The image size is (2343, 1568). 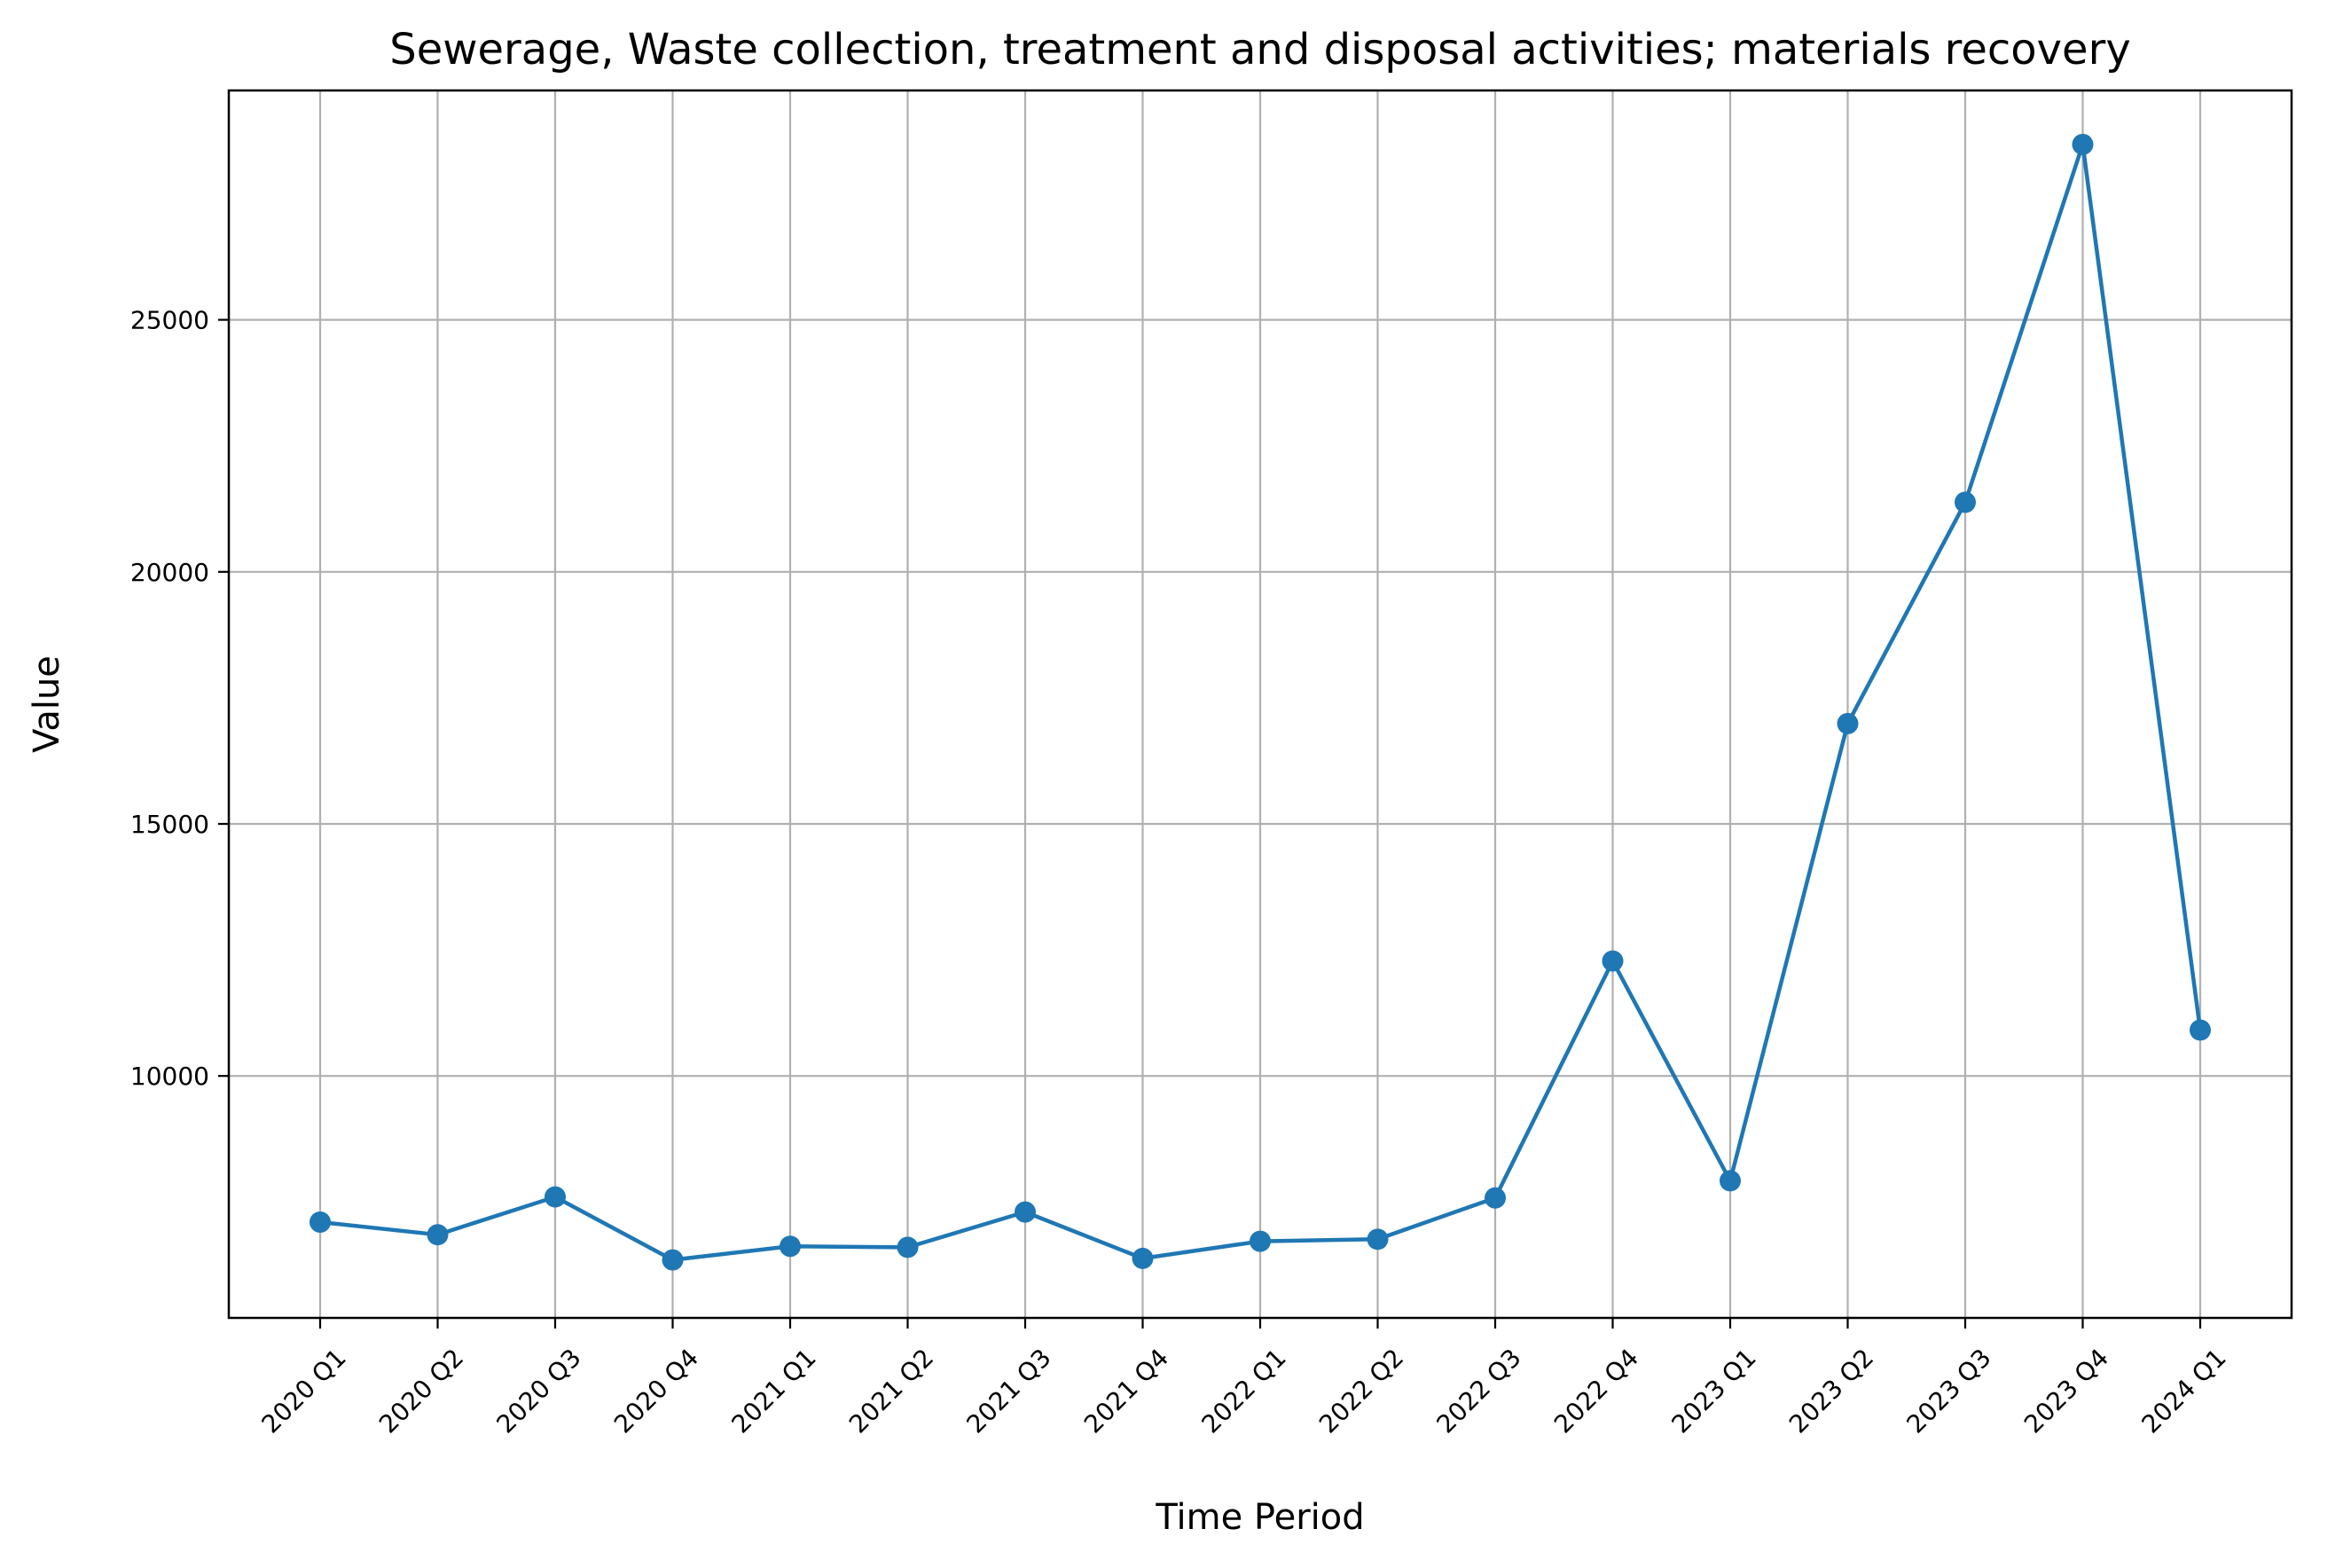 What do you see at coordinates (1259, 1517) in the screenshot?
I see `x-axis-title: Time Period` at bounding box center [1259, 1517].